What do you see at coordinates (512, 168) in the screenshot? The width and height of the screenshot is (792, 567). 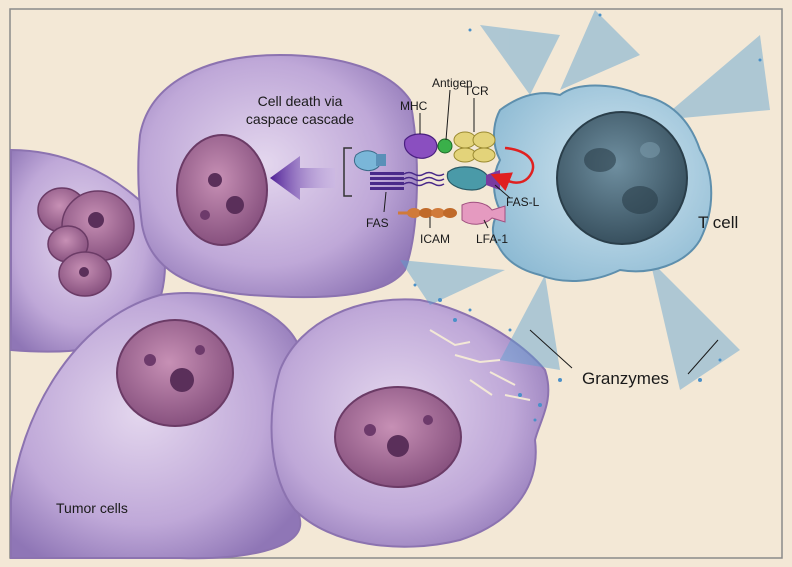 I see `activation-arrow` at bounding box center [512, 168].